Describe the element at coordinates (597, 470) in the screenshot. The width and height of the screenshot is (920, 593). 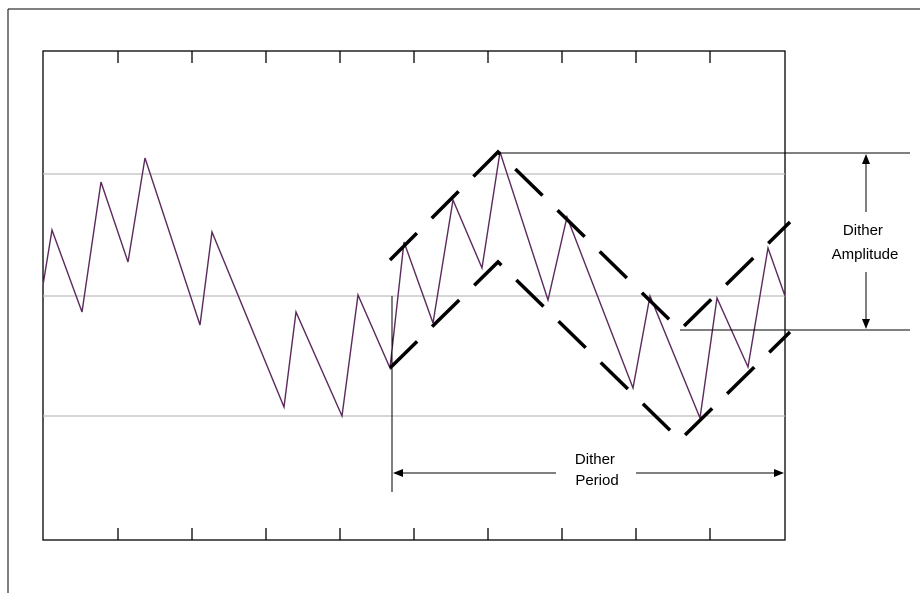
I see `dither-period-label: Dither Period` at that location.